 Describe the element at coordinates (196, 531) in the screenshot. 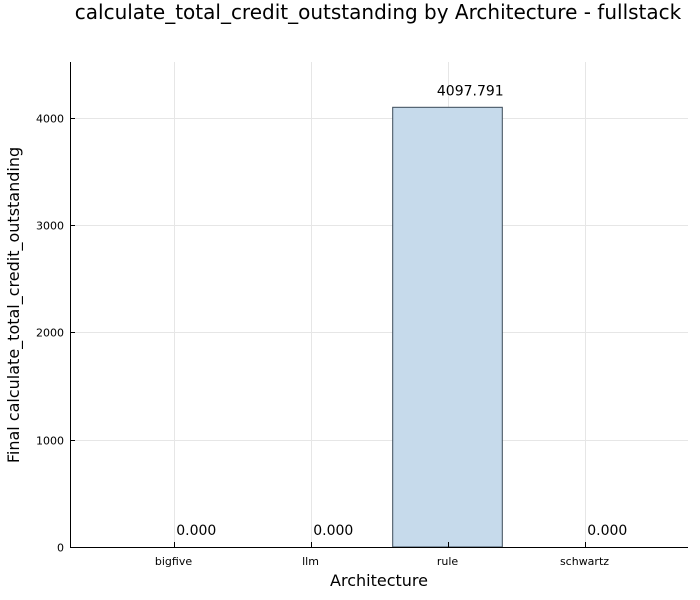

I see `data-label-bigfive: 0.000` at that location.